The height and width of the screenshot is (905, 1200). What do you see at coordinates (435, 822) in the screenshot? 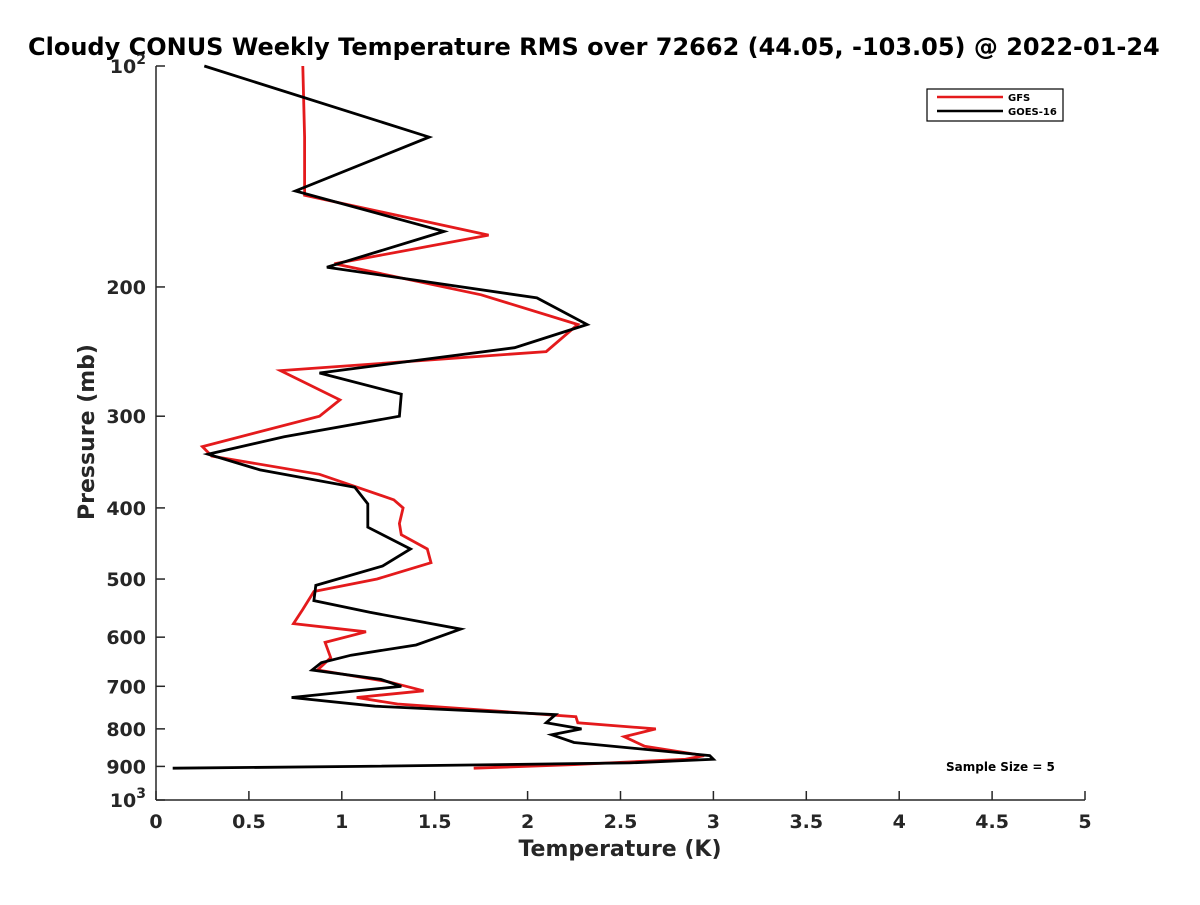
I see `x-tick-label: 1.5` at bounding box center [435, 822].